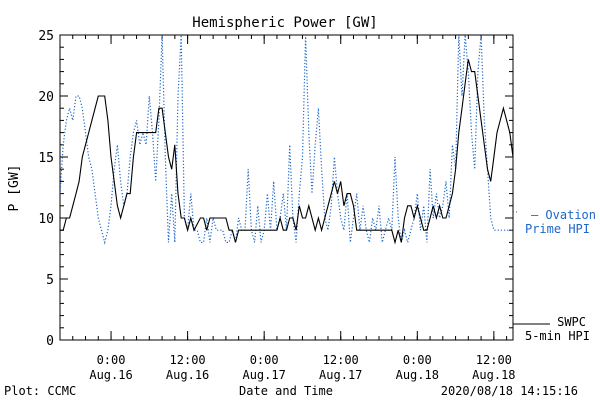  Describe the element at coordinates (46, 219) in the screenshot. I see `y-tick-label: 10` at that location.